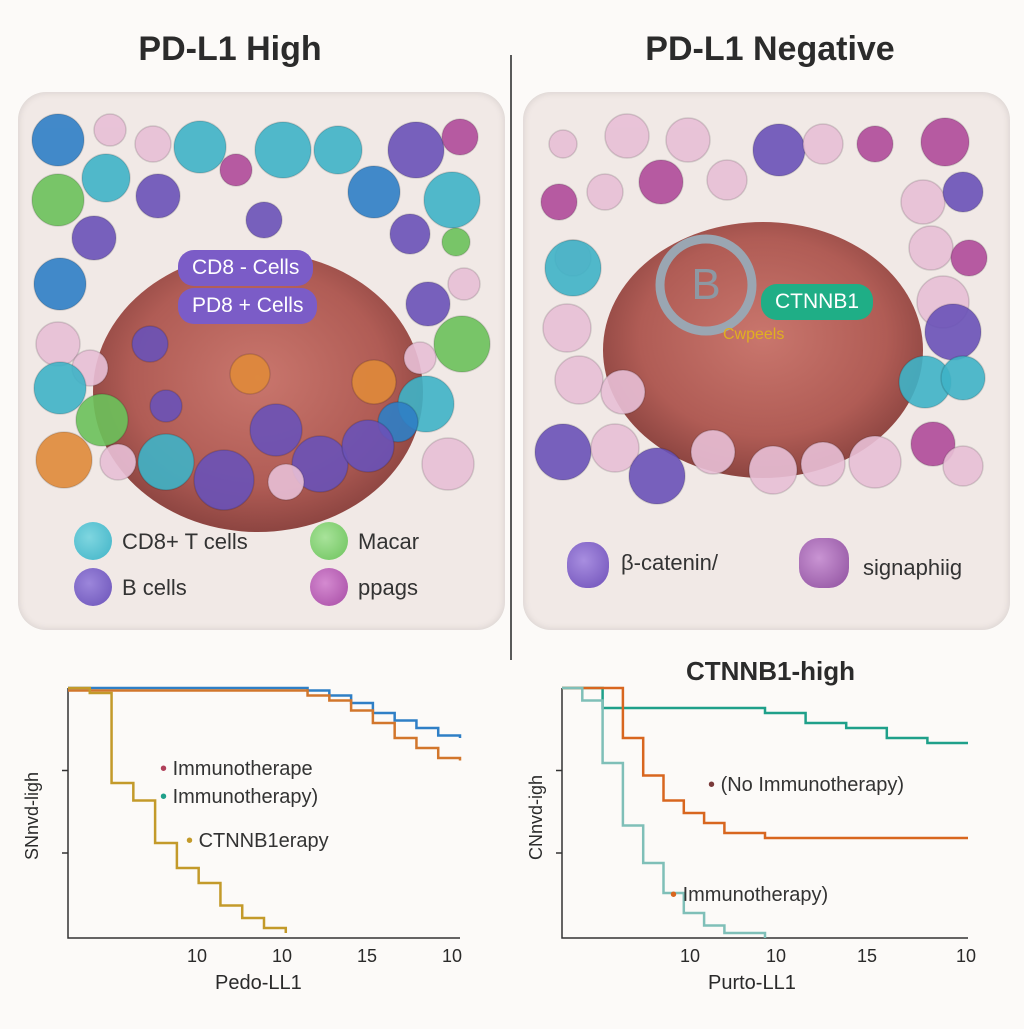 The width and height of the screenshot is (1024, 1029). I want to click on legend-purple-cell-icon, so click(93, 587).